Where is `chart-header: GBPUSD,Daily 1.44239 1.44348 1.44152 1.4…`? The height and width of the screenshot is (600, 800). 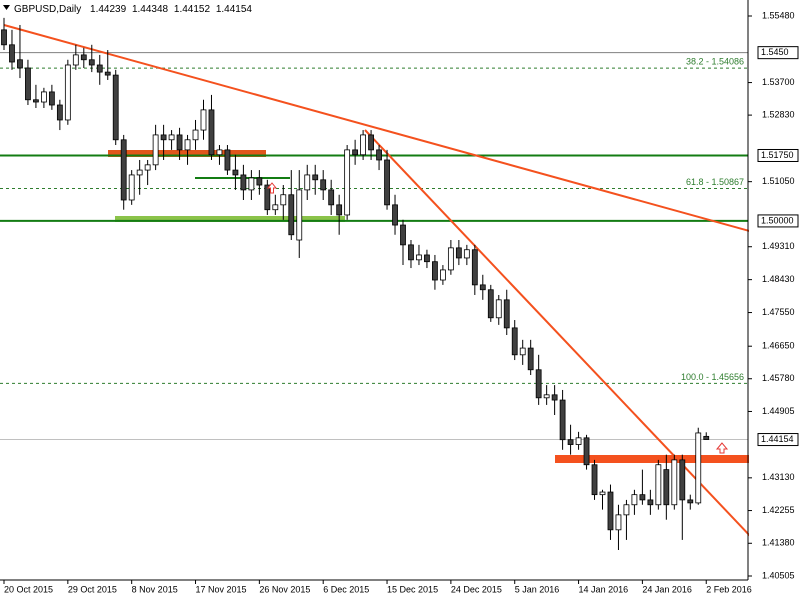
chart-header: GBPUSD,Daily 1.44239 1.44348 1.44152 1.4… is located at coordinates (133, 9).